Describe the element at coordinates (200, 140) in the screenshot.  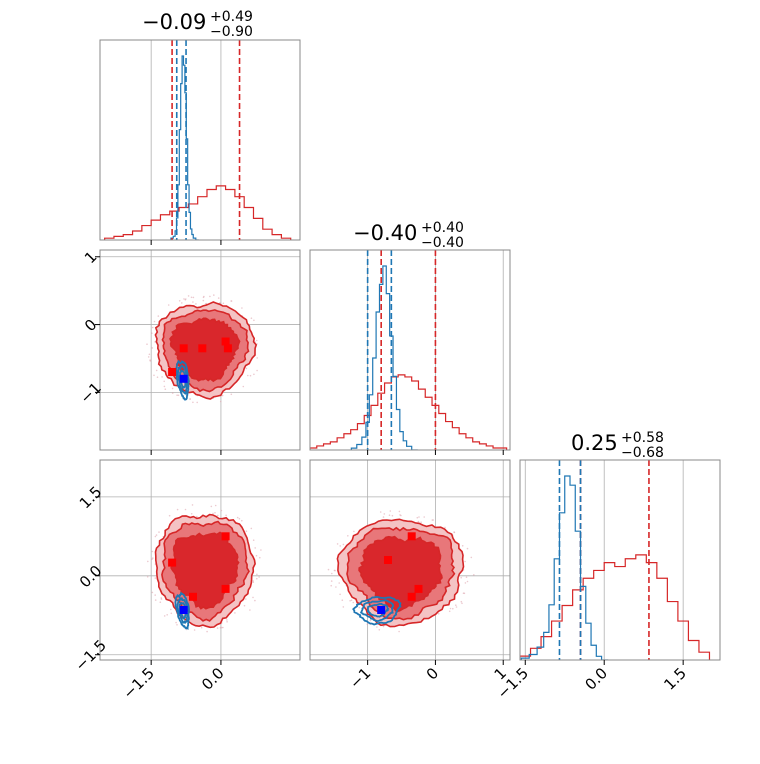
I see `frame-p0-hist` at that location.